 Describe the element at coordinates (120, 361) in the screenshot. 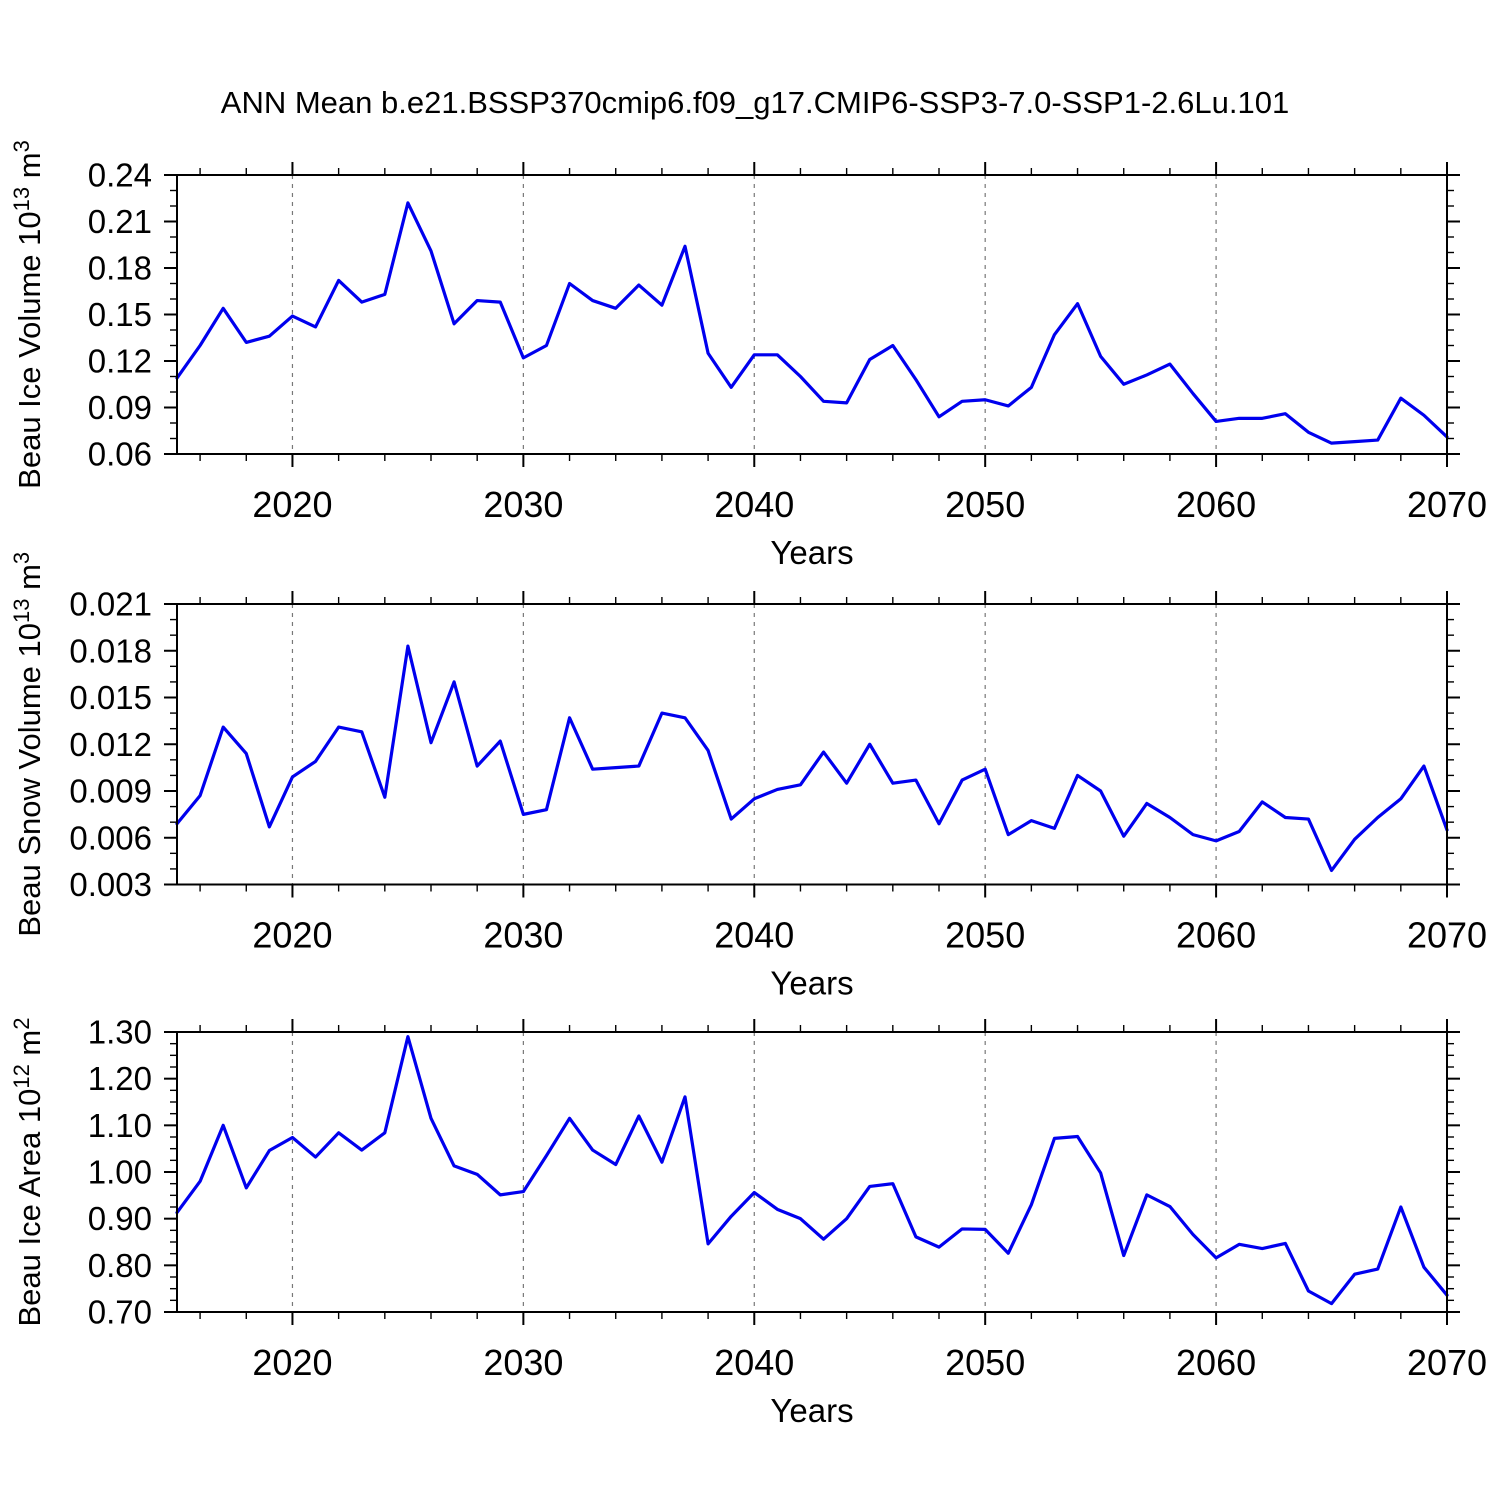

I see `y-tick-label: 0.12` at that location.